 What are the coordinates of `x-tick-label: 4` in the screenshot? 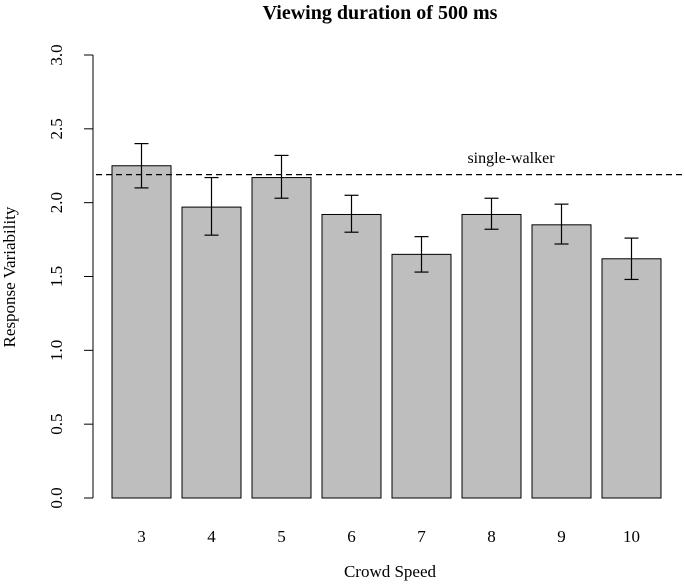 It's located at (211, 536).